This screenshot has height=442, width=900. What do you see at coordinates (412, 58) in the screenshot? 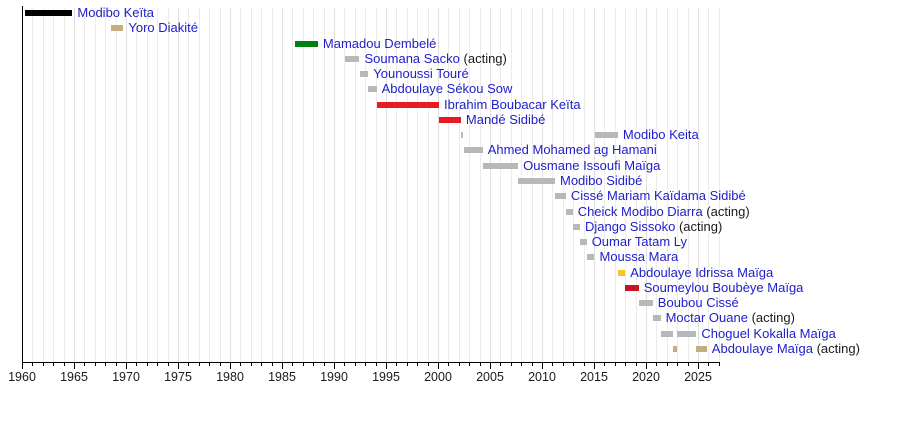
I see `person-link: Soumana Sacko` at bounding box center [412, 58].